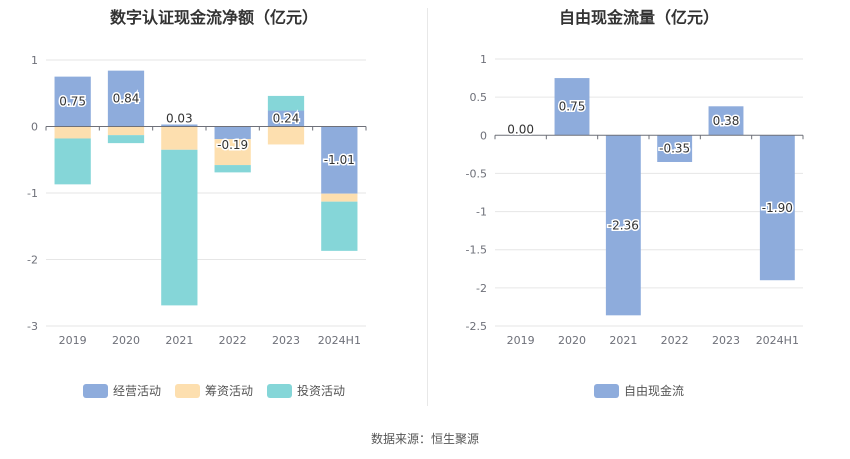 This screenshot has width=850, height=459. What do you see at coordinates (481, 288) in the screenshot?
I see `right-chart-y-tick-label: -2` at bounding box center [481, 288].